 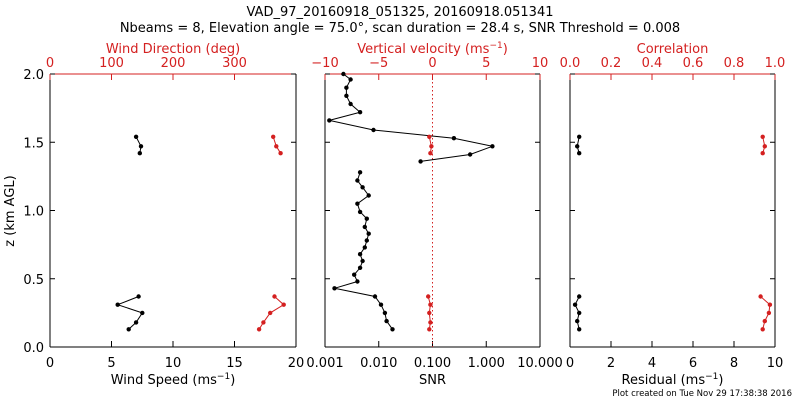 I want to click on panel-quality-top-axis-label: Correlation, so click(x=673, y=49).